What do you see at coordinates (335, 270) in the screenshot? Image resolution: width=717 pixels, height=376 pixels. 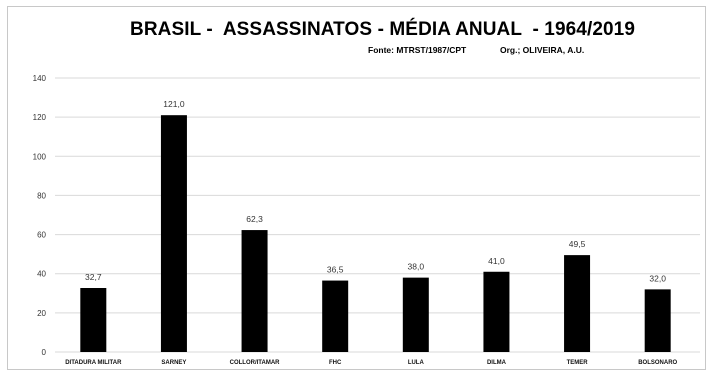 I see `data-label: 36,5` at bounding box center [335, 270].